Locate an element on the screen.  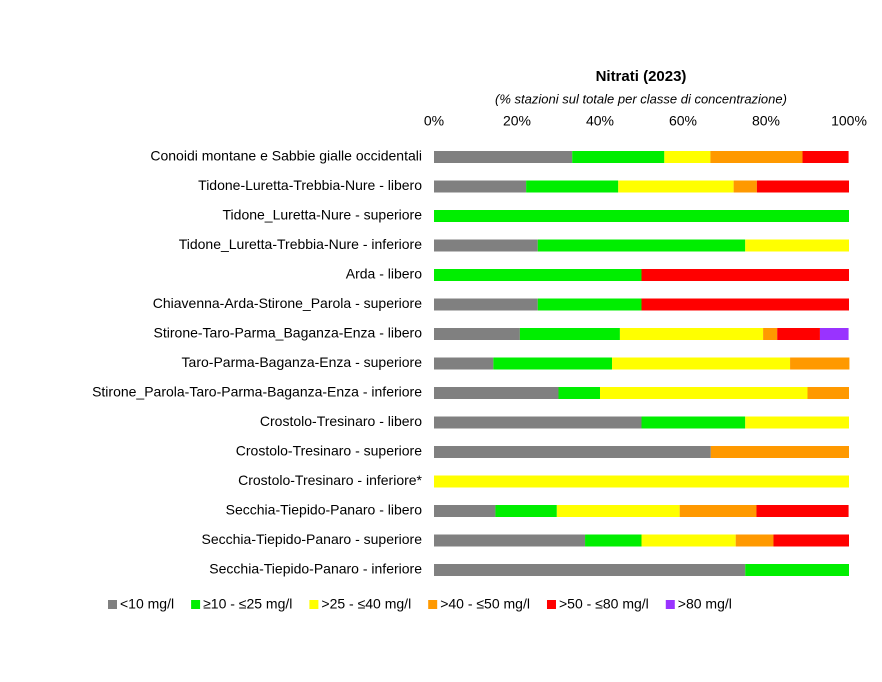
legend-label: >25 - ≤40 mg/l is located at coordinates (366, 604).